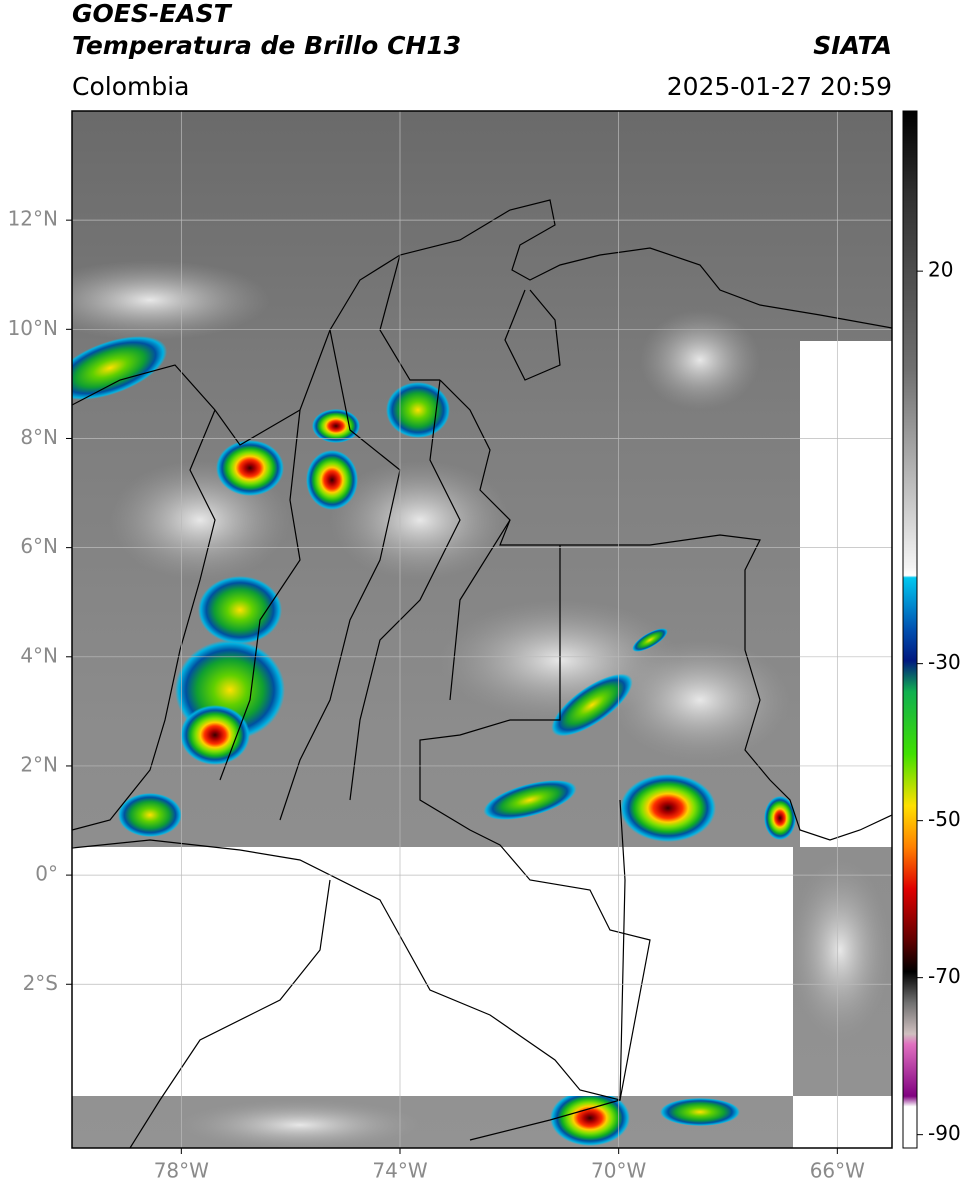 The width and height of the screenshot is (966, 1190). Describe the element at coordinates (39, 764) in the screenshot. I see `lat-tick-label: 2°N` at that location.